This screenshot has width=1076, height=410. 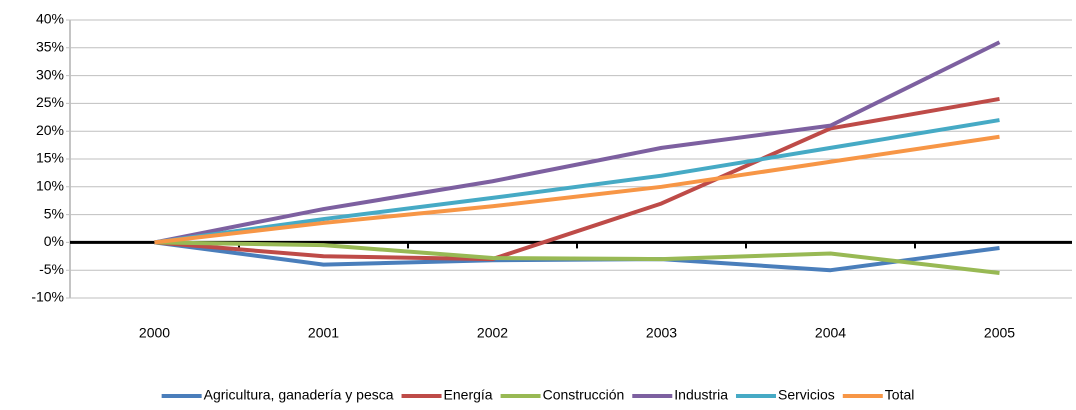 I want to click on legend-label: Servicios, so click(x=806, y=395).